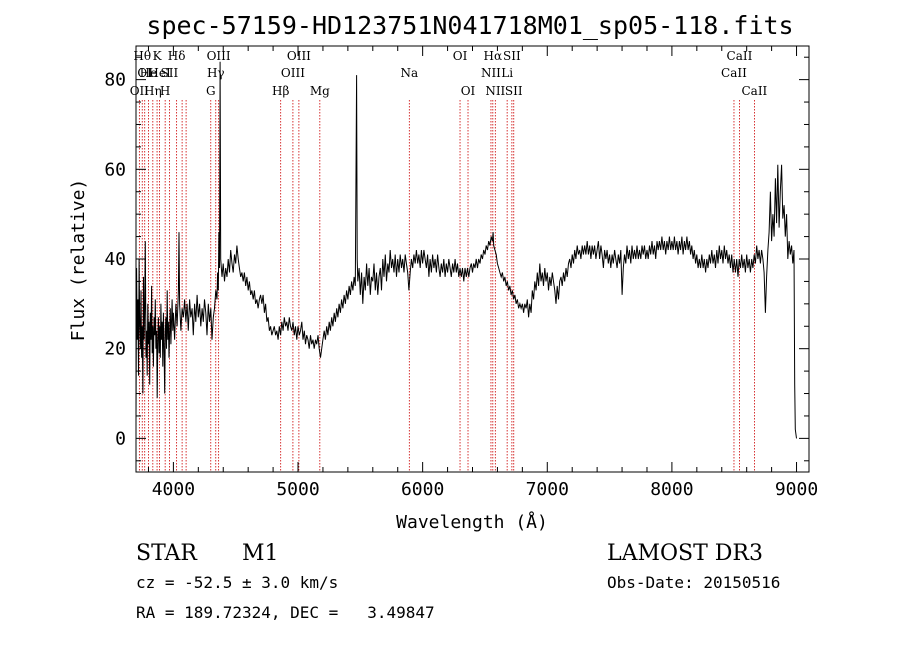 The height and width of the screenshot is (649, 900). I want to click on line-label-3: He, so click(149, 73).